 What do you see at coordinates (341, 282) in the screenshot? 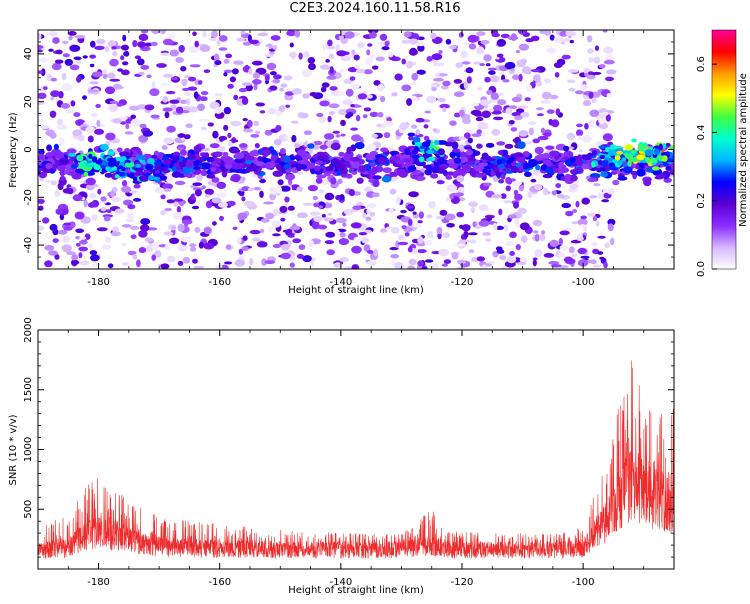
I see `x-tick-label: -140` at bounding box center [341, 282].